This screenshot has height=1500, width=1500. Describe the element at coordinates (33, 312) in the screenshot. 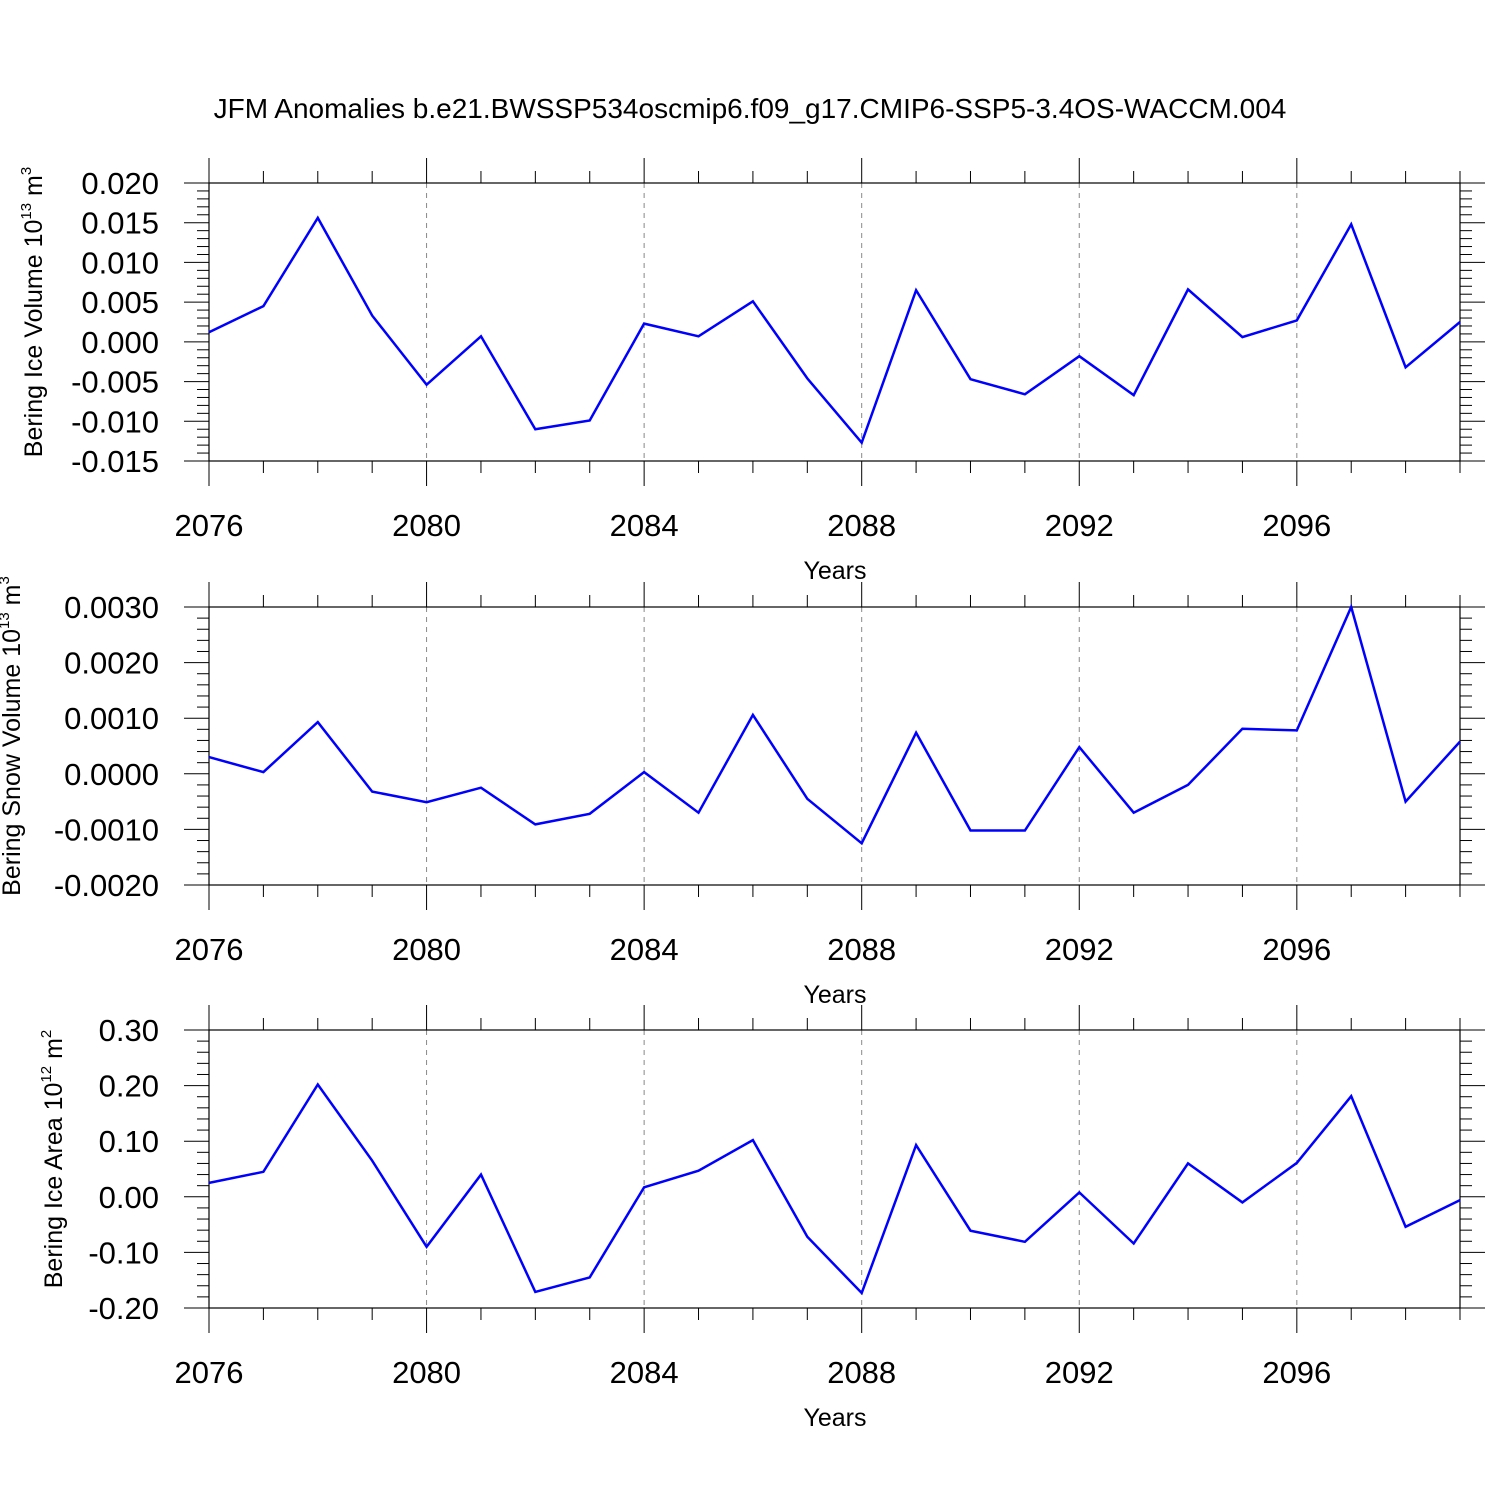

I see `y-axis-label: Bering Ice Volume 1013 m3` at that location.